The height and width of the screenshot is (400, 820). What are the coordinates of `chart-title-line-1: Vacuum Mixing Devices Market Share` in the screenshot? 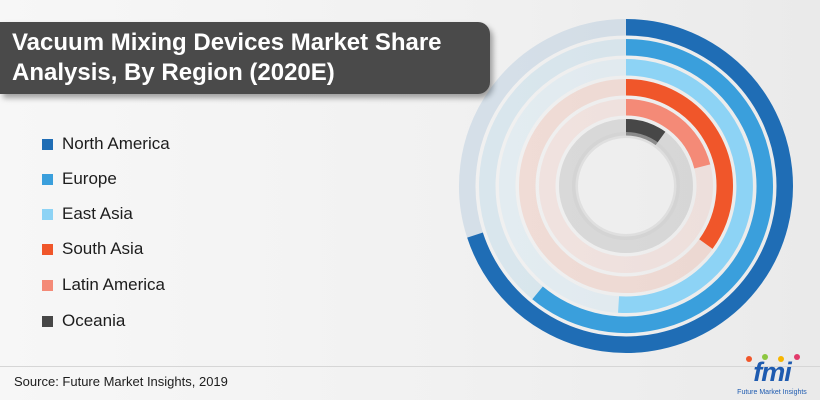 It's located at (227, 42).